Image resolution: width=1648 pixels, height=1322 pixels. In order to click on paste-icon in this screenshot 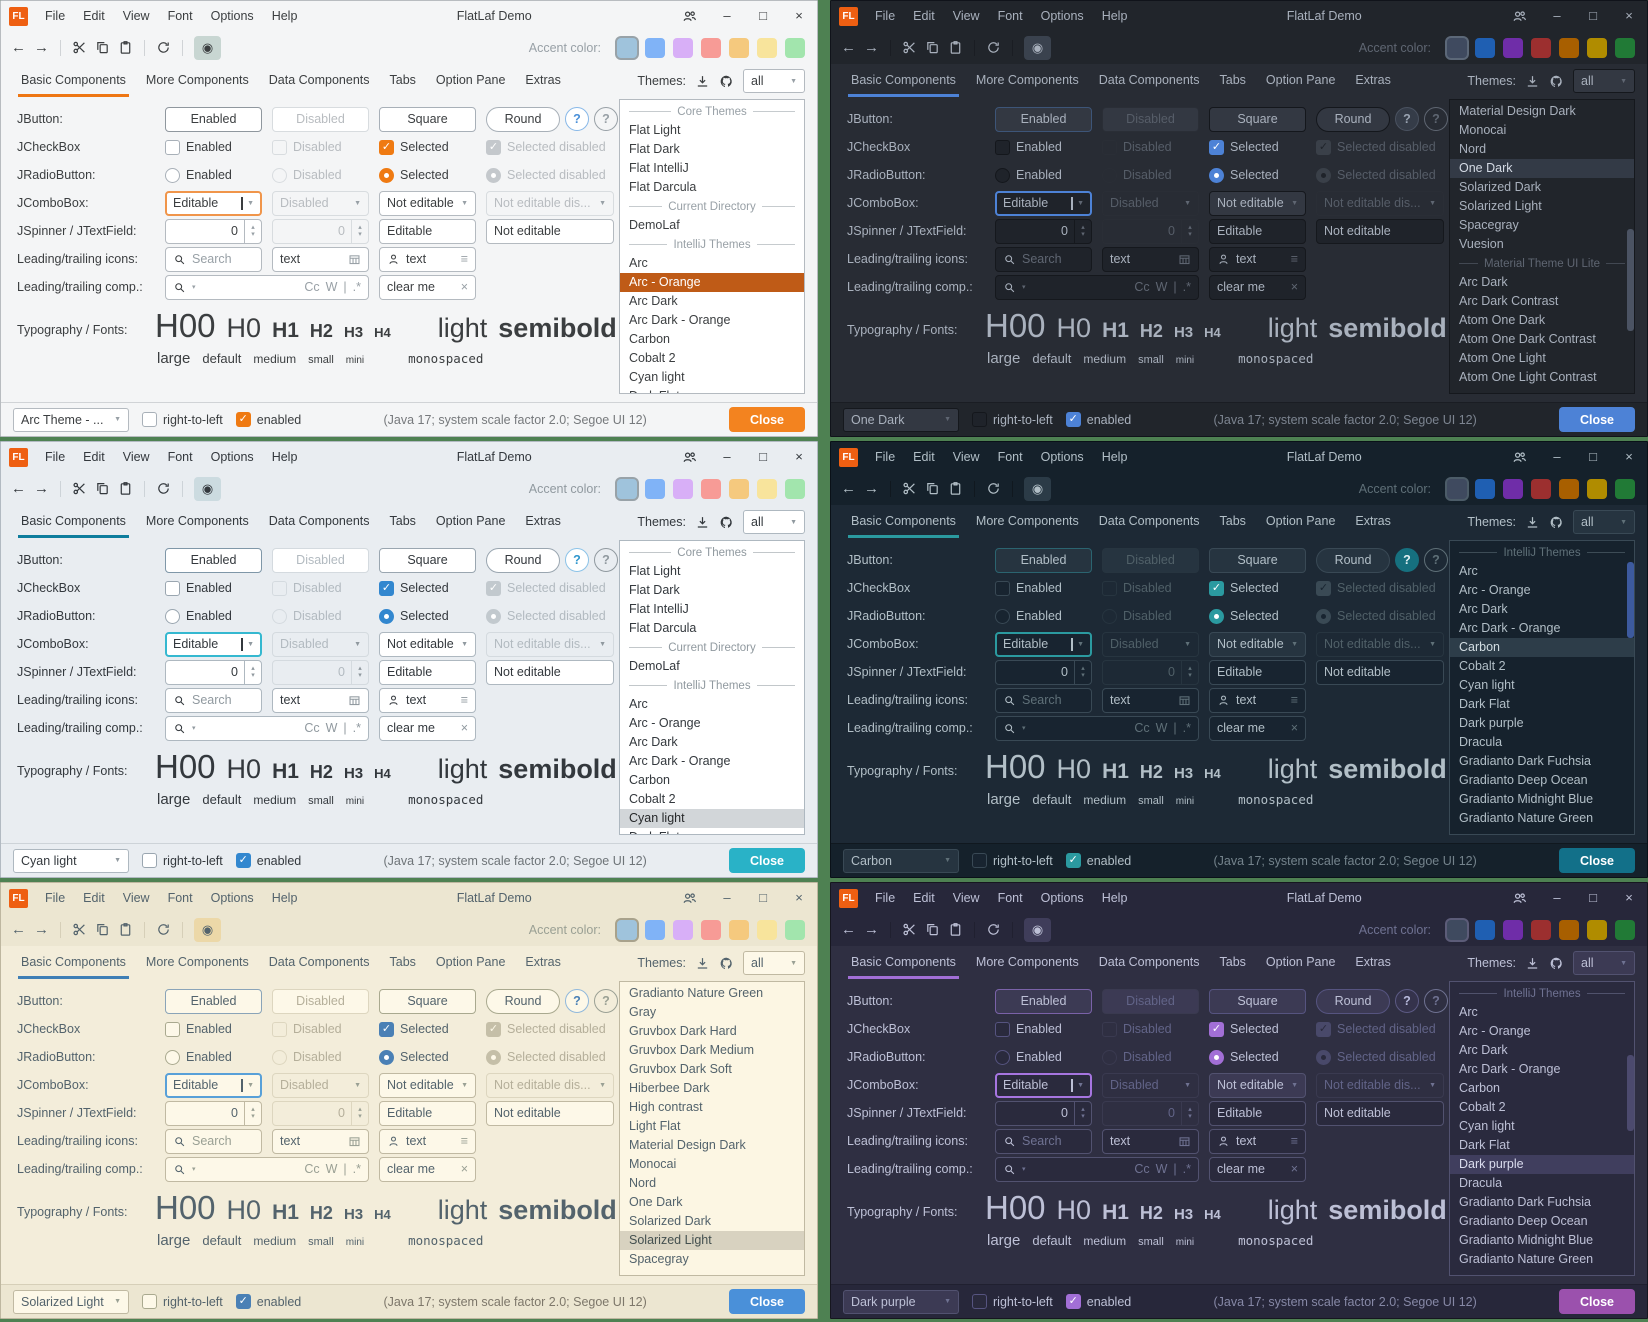, I will do `click(955, 488)`.